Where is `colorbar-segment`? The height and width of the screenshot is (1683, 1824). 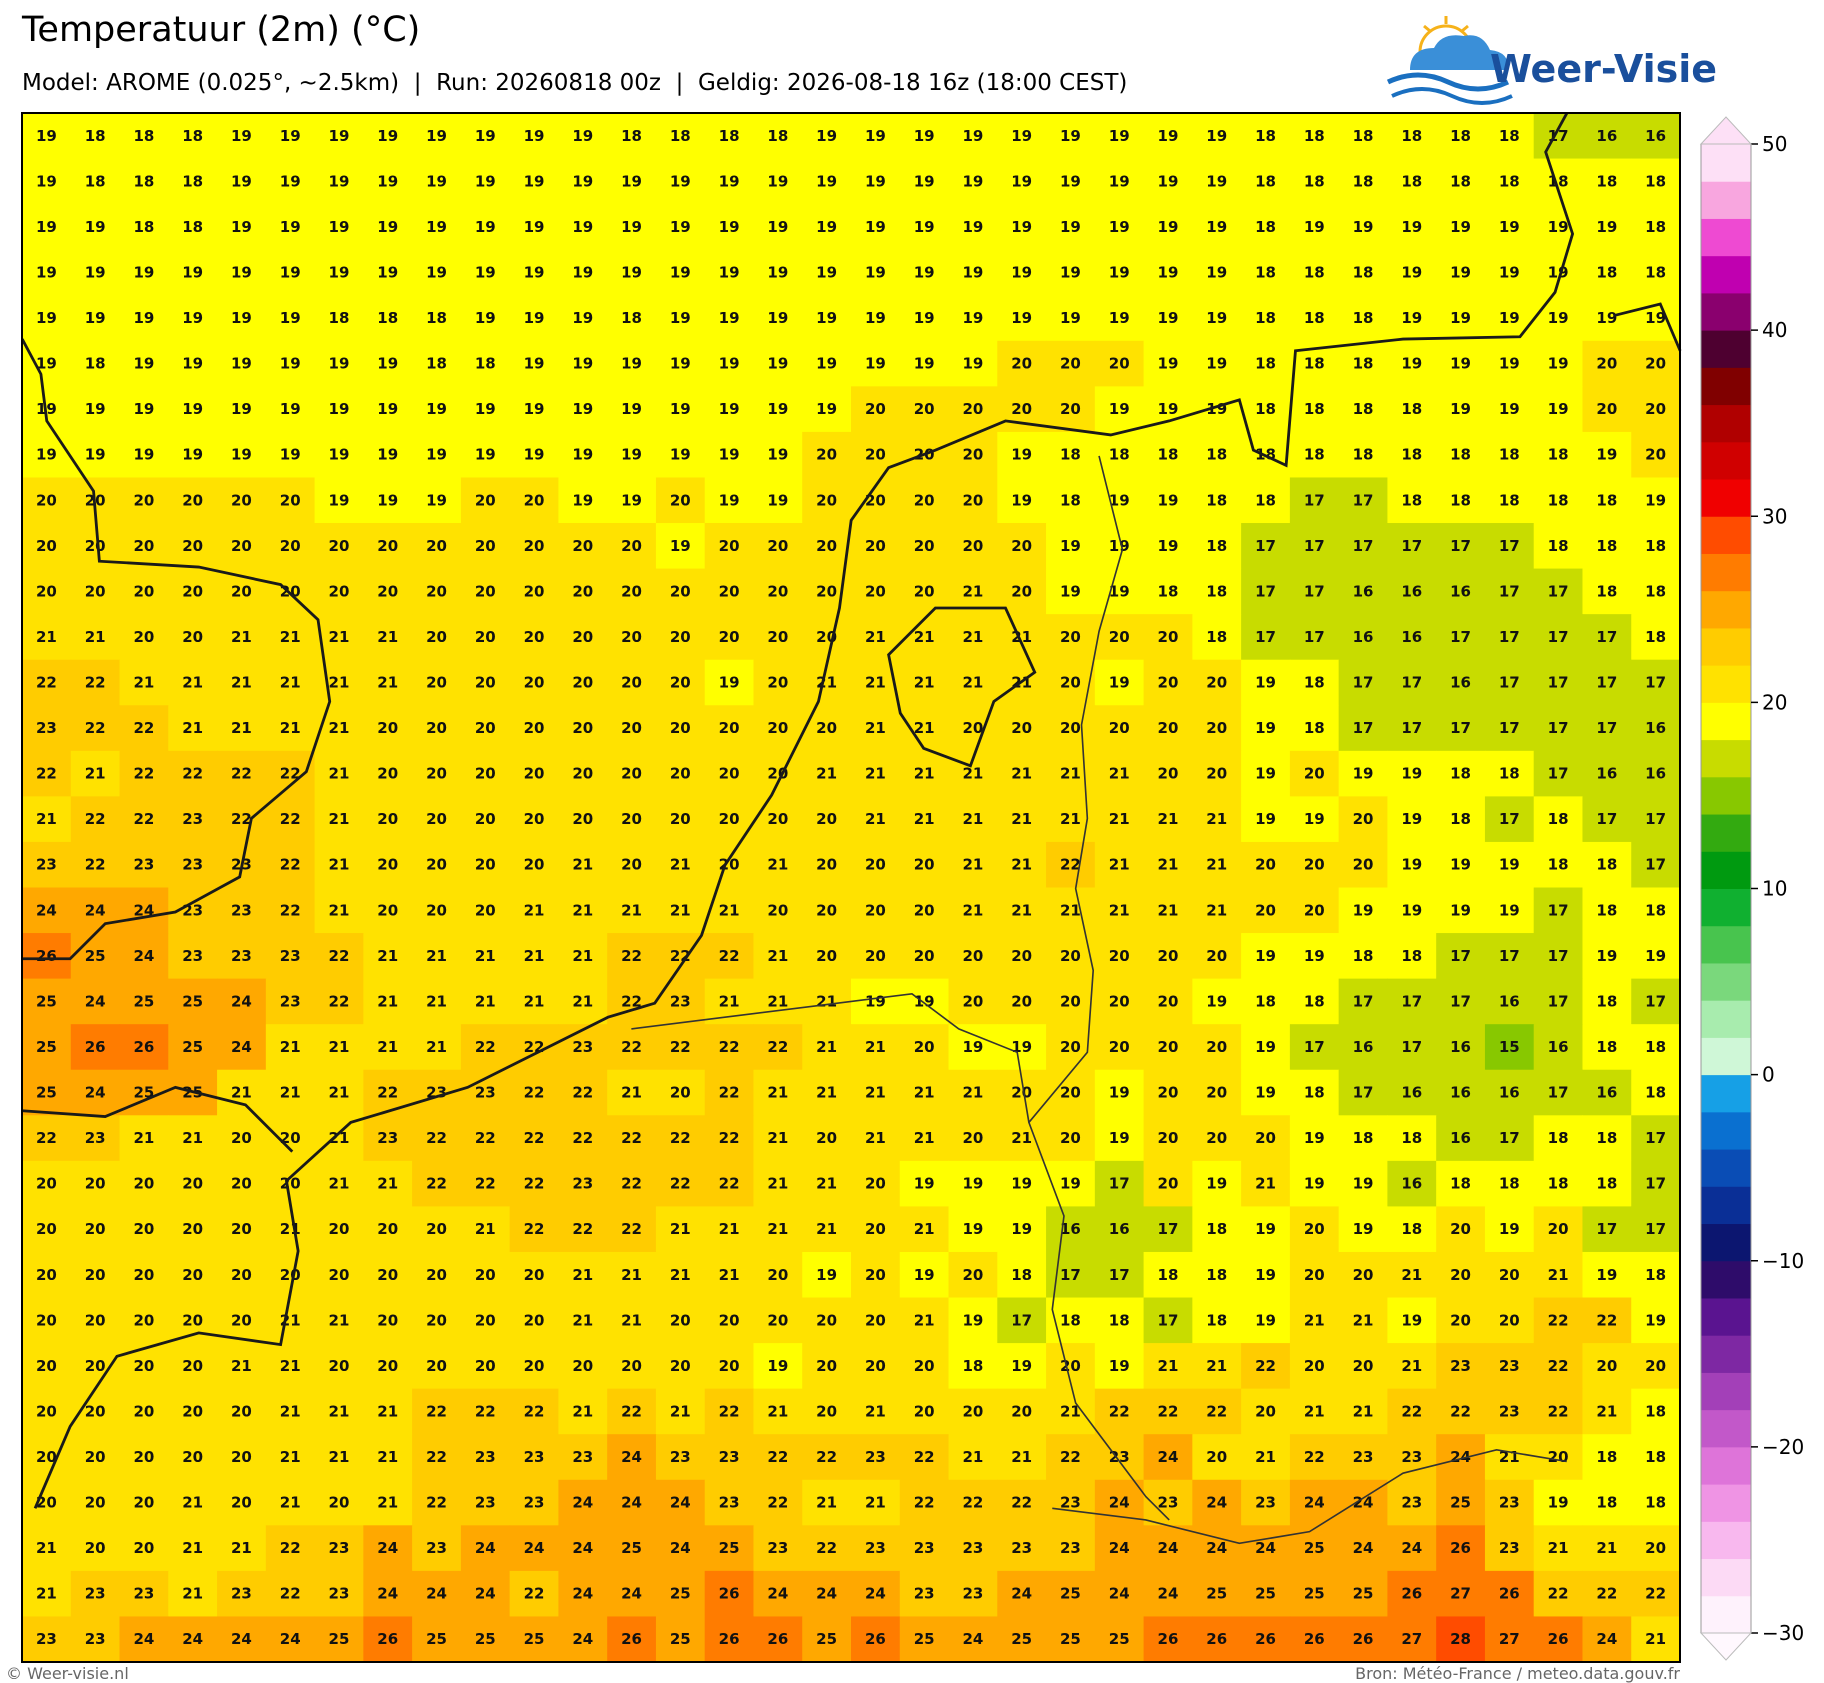
colorbar-segment is located at coordinates (1726, 200).